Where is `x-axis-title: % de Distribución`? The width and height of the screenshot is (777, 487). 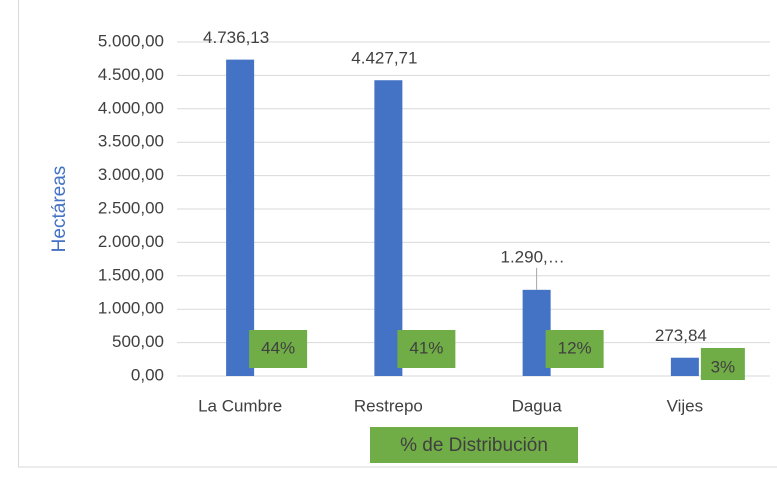
x-axis-title: % de Distribución is located at coordinates (474, 445).